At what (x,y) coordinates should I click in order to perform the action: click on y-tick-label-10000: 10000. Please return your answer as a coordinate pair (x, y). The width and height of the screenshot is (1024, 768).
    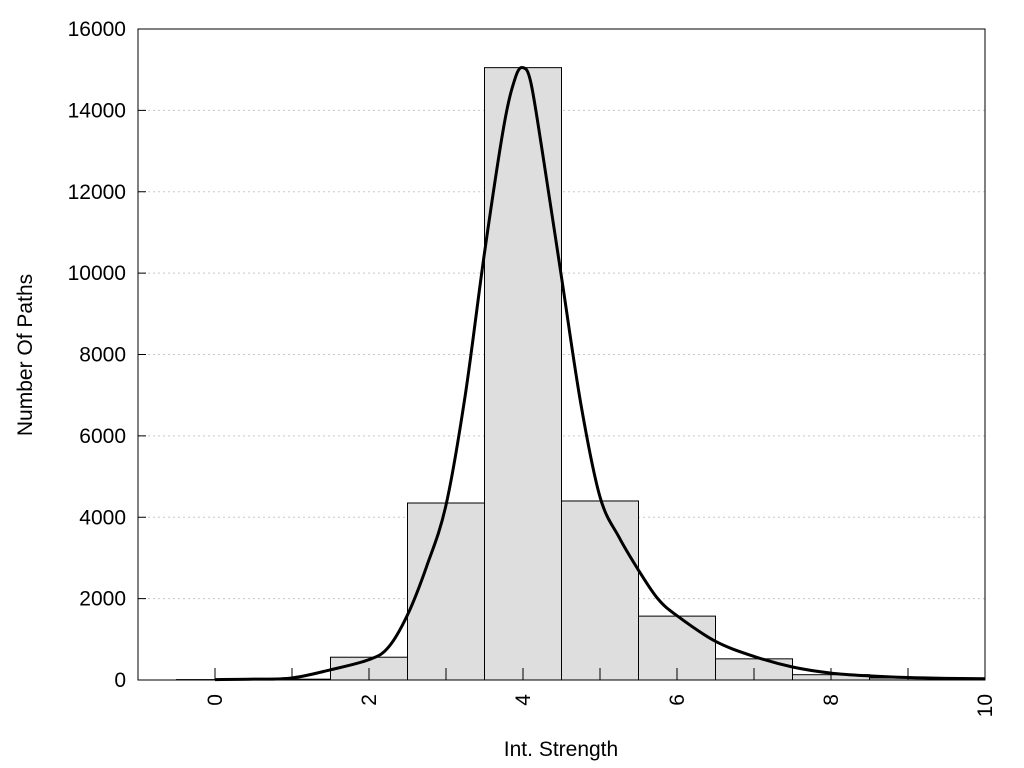
    Looking at the image, I should click on (97, 273).